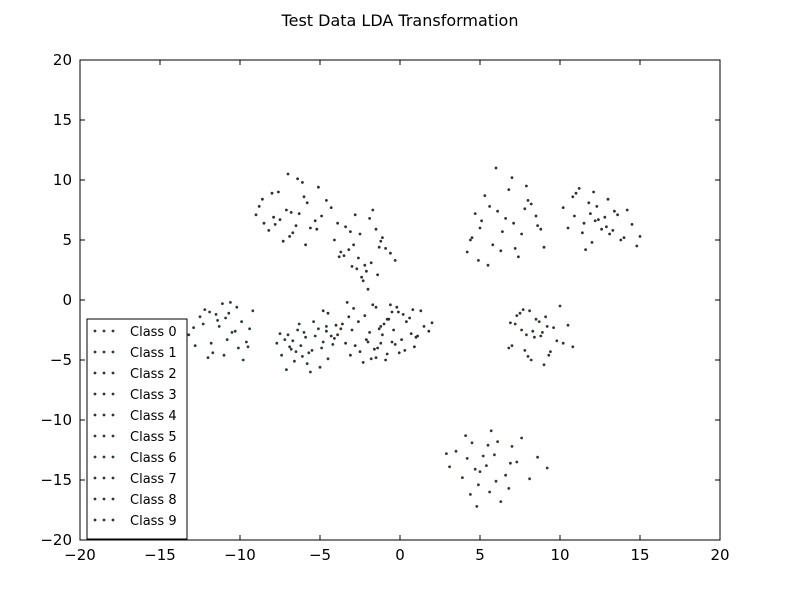 The width and height of the screenshot is (800, 600). Describe the element at coordinates (153, 332) in the screenshot. I see `legend-label: Class 0` at that location.